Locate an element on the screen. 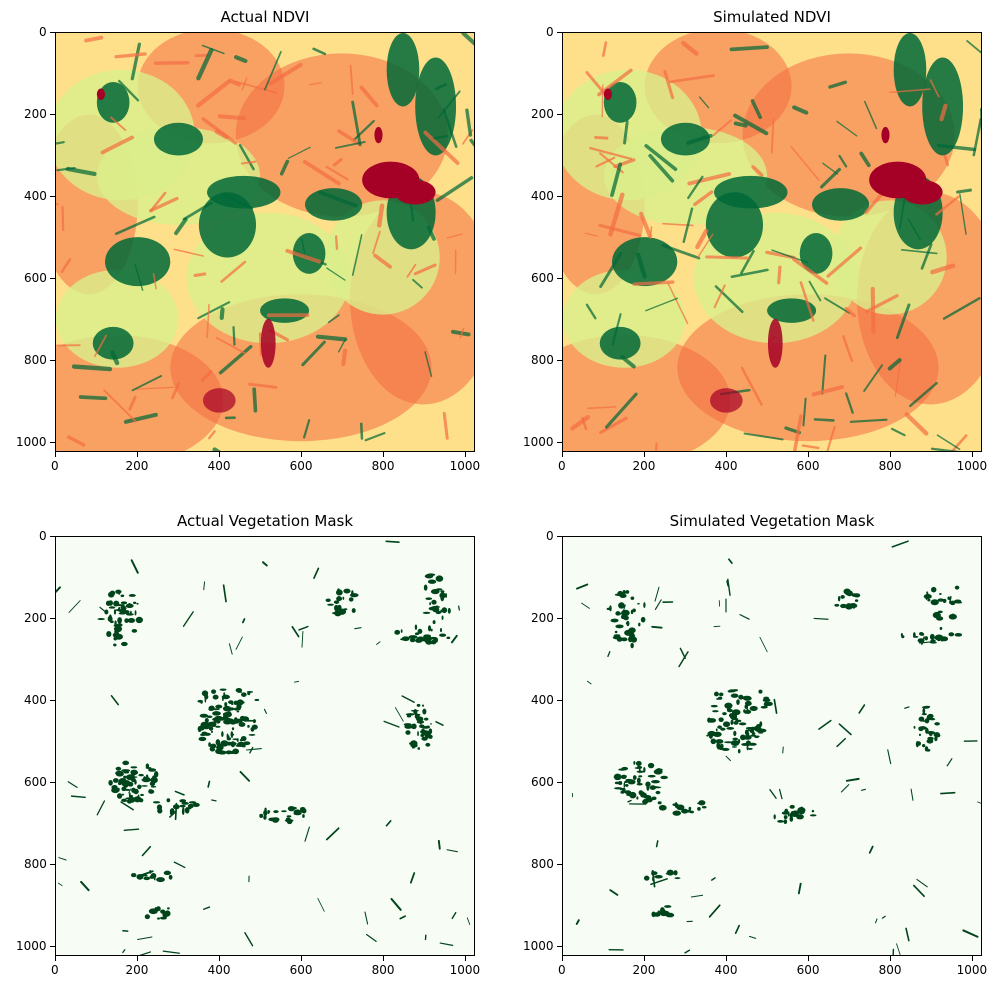 This screenshot has height=990, width=1000. panel-title: Simulated NDVI is located at coordinates (772, 17).